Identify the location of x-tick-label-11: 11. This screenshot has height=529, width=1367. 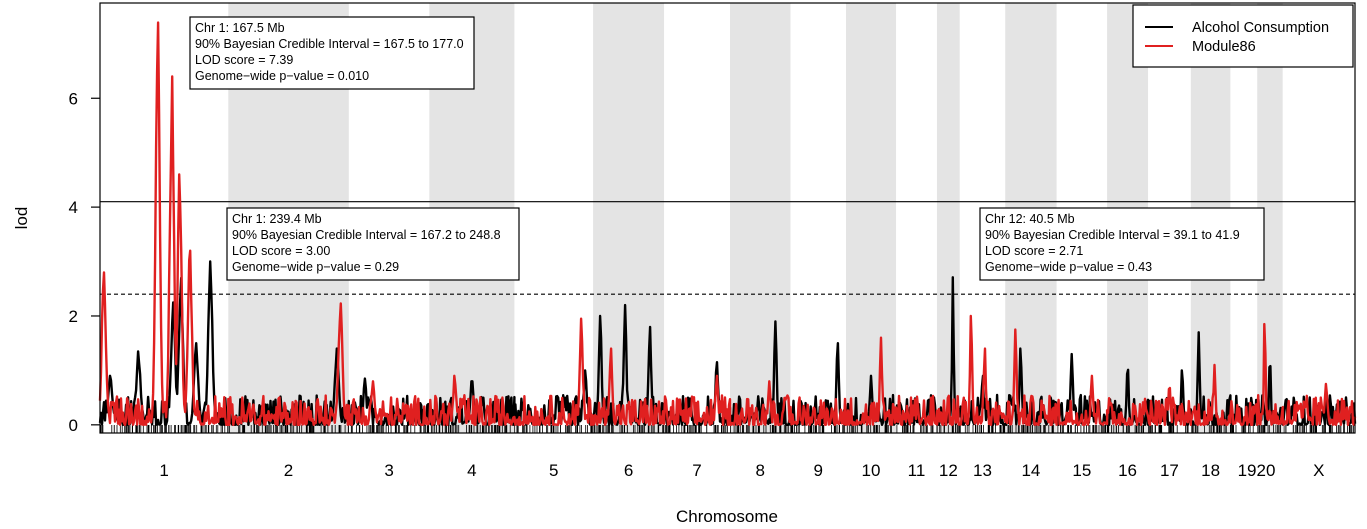
(917, 470).